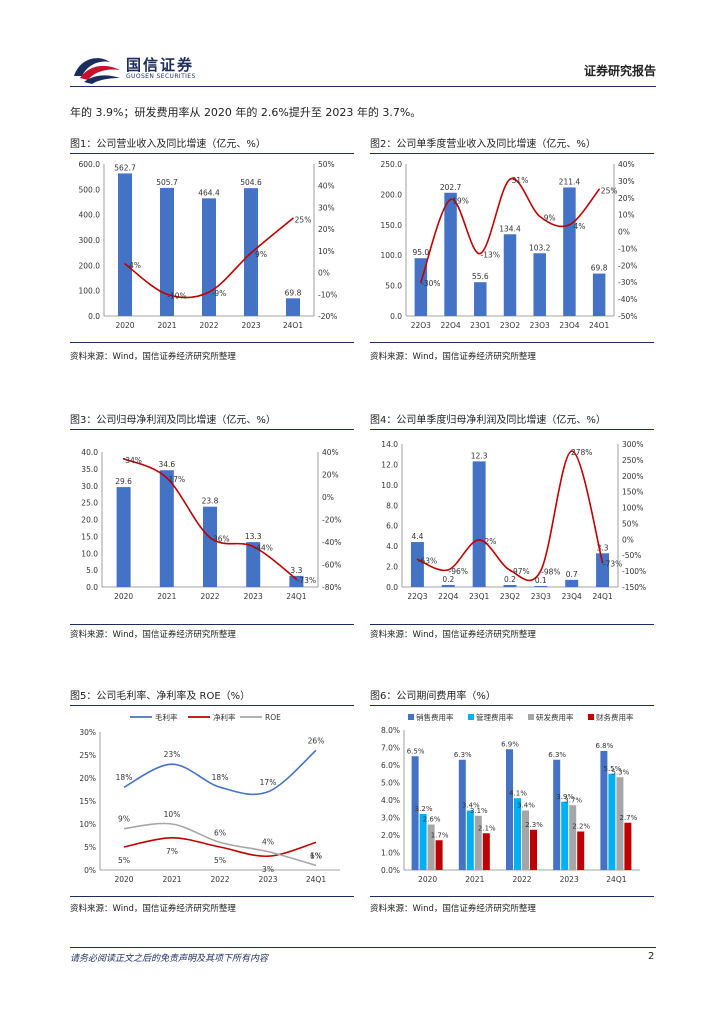  Describe the element at coordinates (421, 252) in the screenshot. I see `bar-value-label: 95.0` at that location.